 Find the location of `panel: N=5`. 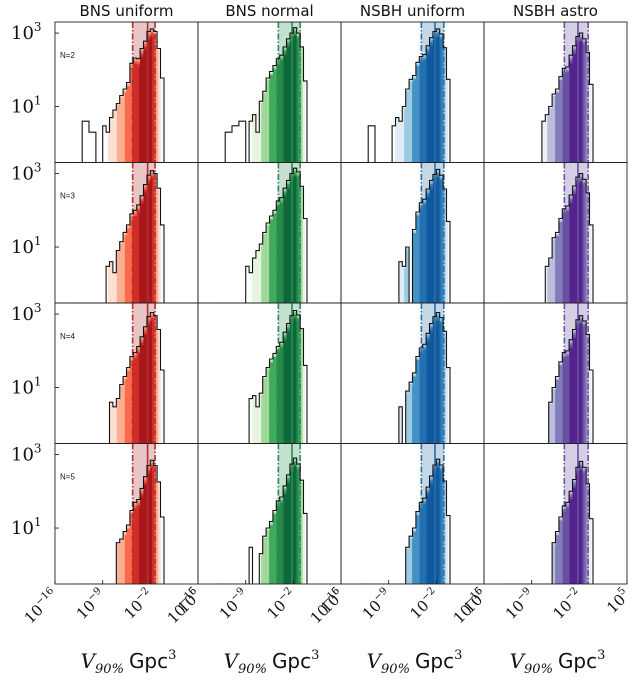

panel: N=5 is located at coordinates (126, 514).